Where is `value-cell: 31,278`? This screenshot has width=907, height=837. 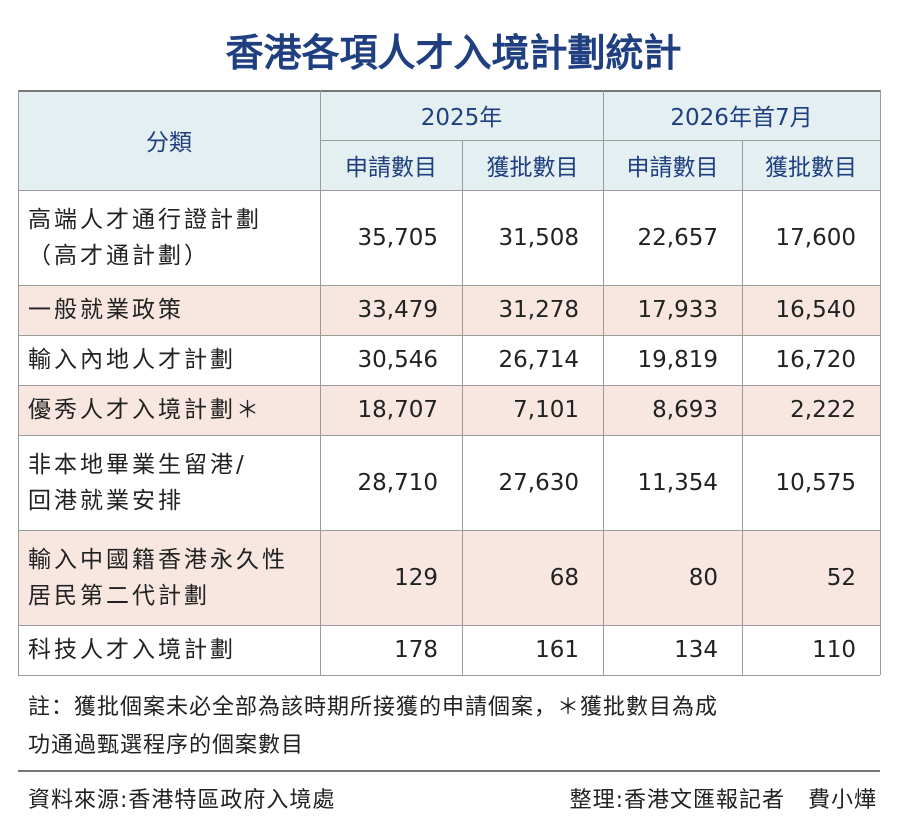 value-cell: 31,278 is located at coordinates (532, 310).